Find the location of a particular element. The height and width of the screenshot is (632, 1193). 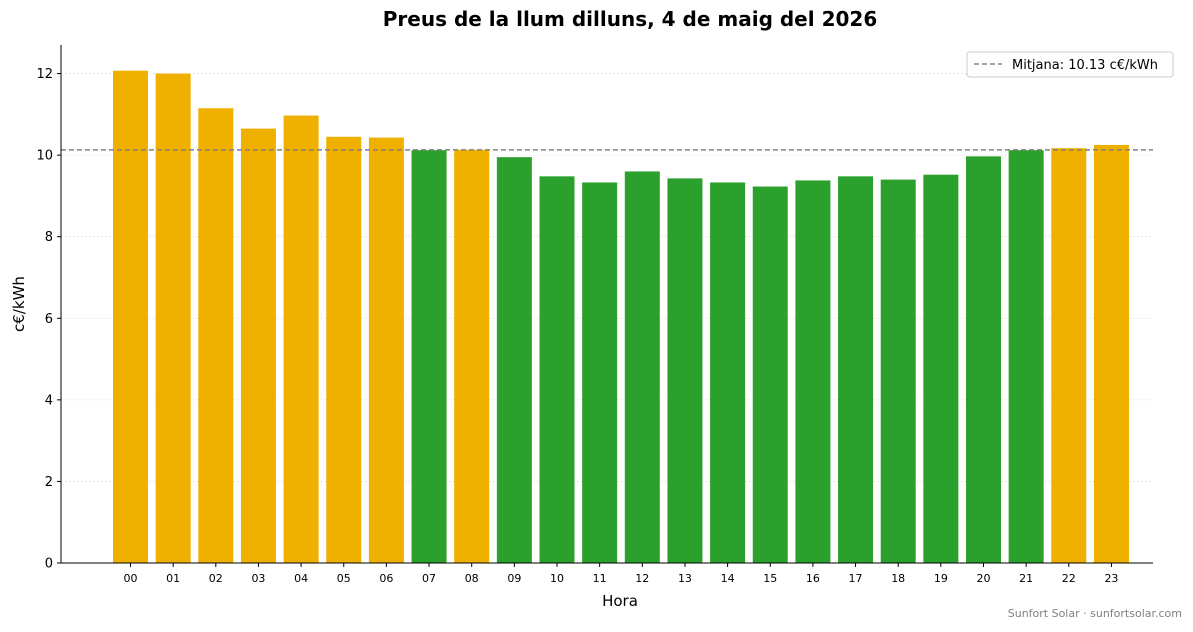

credit-text: Sunfort Solar · sunfortsolar.com is located at coordinates (1095, 613).